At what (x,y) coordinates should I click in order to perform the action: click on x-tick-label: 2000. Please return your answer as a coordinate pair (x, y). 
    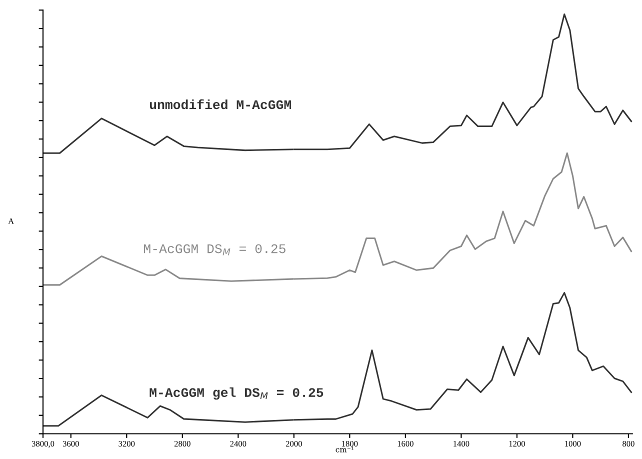
    Looking at the image, I should click on (294, 443).